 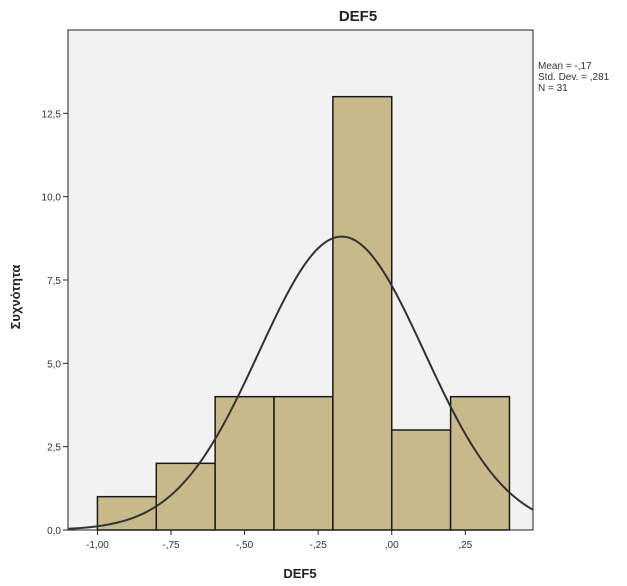 What do you see at coordinates (171, 545) in the screenshot?
I see `x-tick-label-1: -,75` at bounding box center [171, 545].